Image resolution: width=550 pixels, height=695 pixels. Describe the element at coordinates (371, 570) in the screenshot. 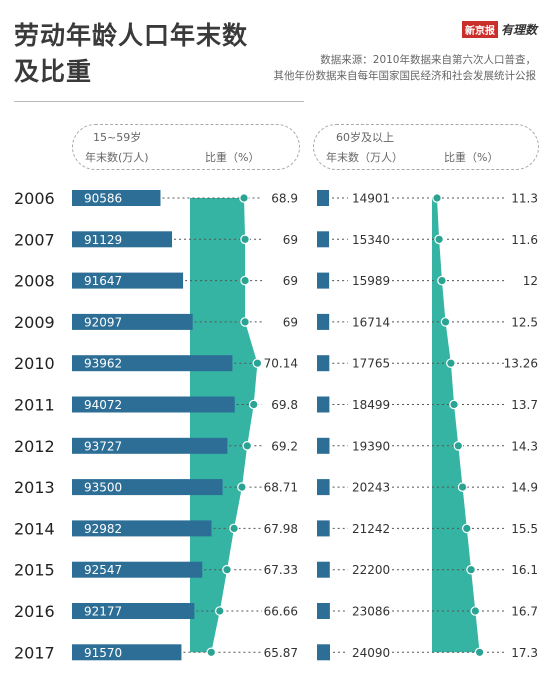

I see `right-count-label: 22200` at that location.